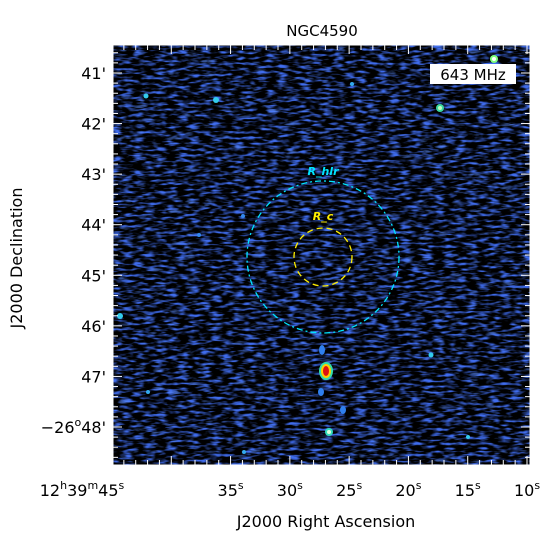 The image size is (550, 550). What do you see at coordinates (93, 326) in the screenshot?
I see `y-tick-label: 46'` at bounding box center [93, 326].